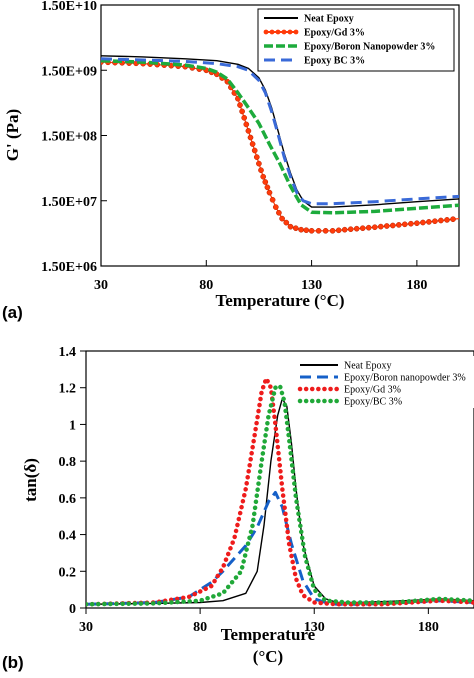  What do you see at coordinates (68, 352) in the screenshot?
I see `y-tick-label: 1.4` at bounding box center [68, 352].